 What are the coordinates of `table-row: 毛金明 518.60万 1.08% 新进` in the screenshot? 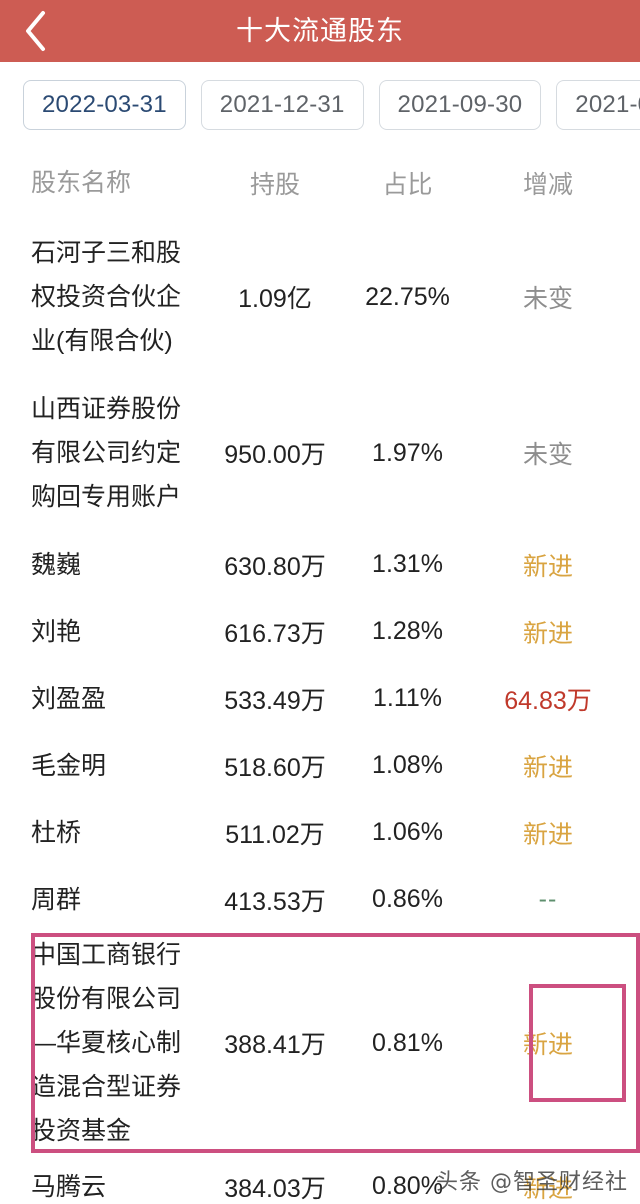 It's located at (320, 765).